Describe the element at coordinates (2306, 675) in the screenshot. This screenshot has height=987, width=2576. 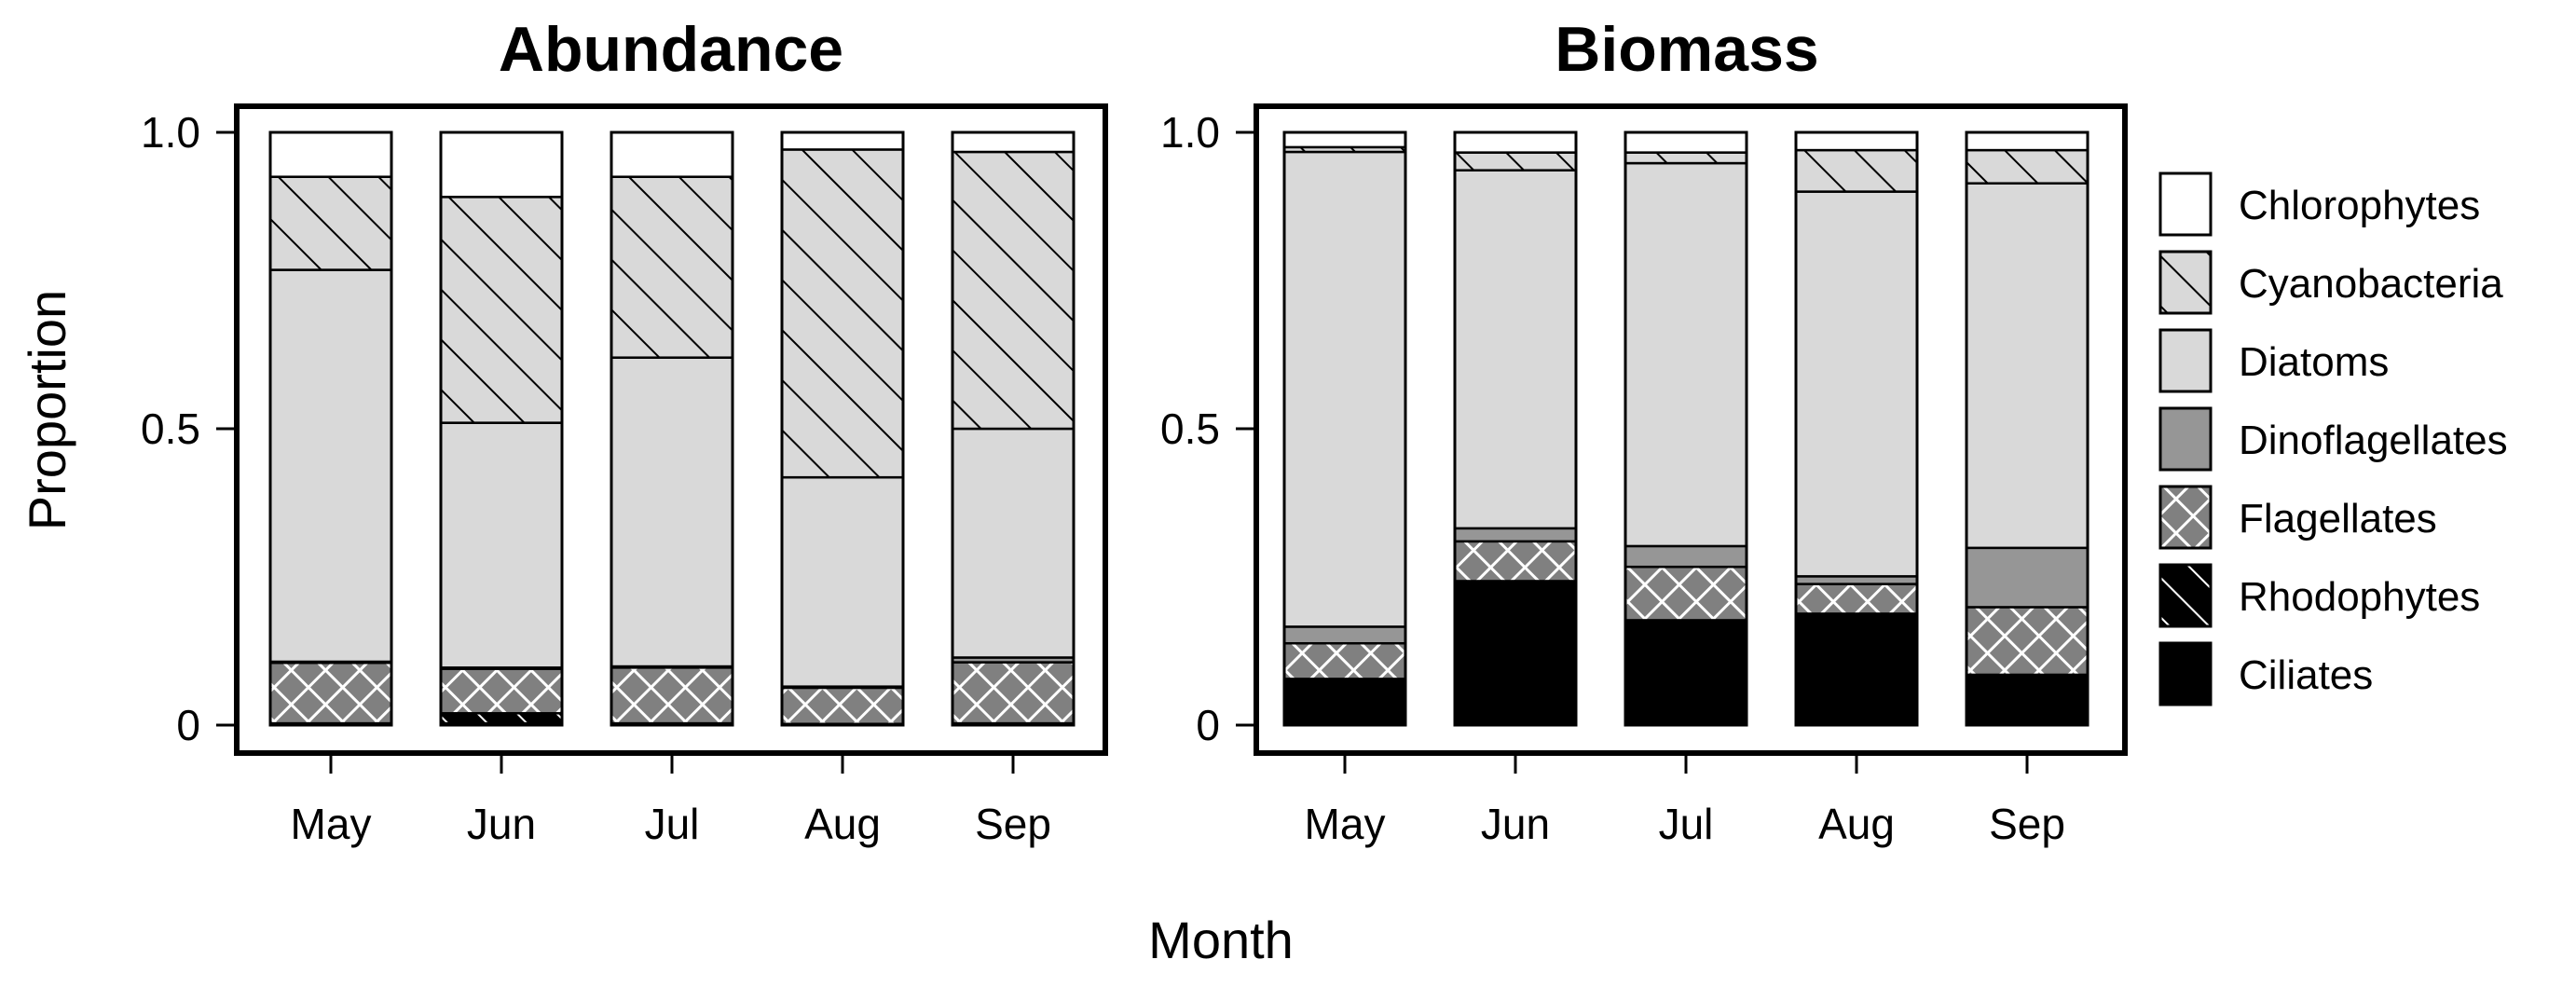
I see `legend-label-ciliates: Ciliates` at that location.